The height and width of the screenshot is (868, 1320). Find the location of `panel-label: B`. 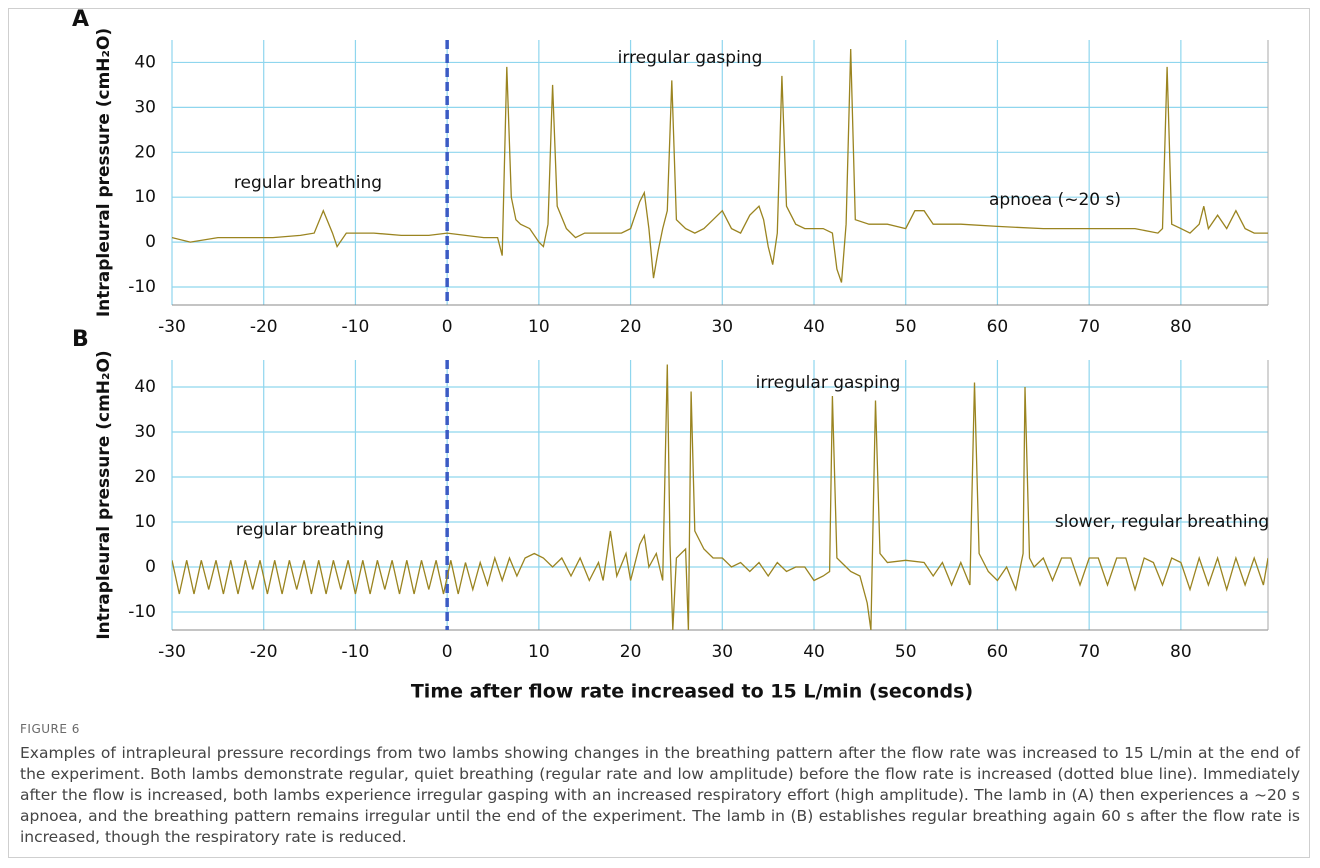

panel-label: B is located at coordinates (80, 339).